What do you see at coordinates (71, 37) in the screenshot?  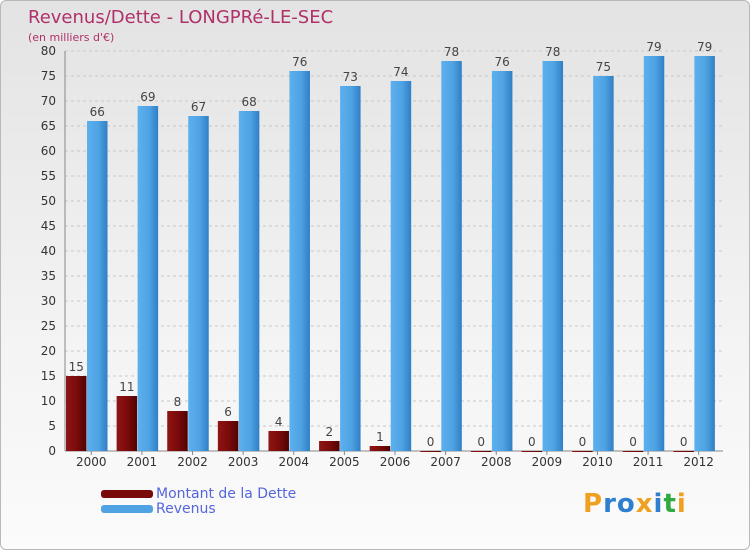 I see `chart-subtitle: (en milliers d'€)` at bounding box center [71, 37].